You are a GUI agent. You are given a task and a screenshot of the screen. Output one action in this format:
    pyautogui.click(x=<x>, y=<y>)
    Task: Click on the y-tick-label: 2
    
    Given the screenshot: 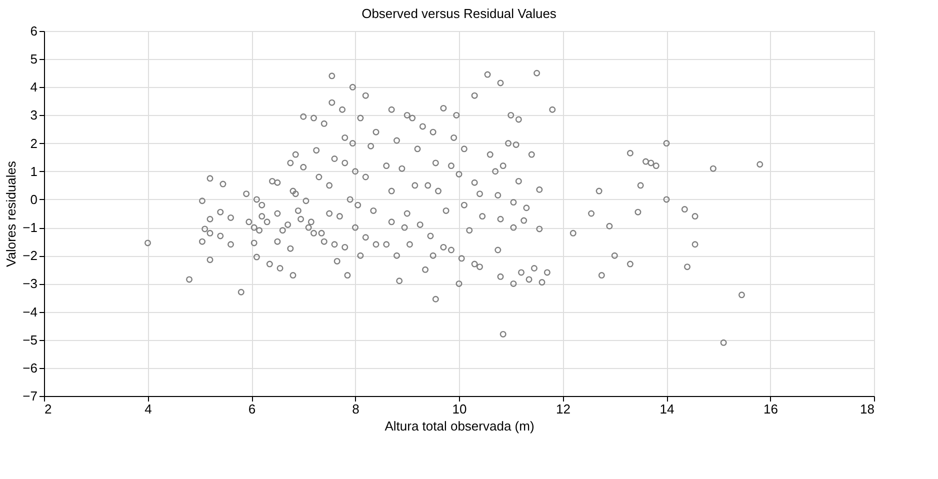 What is the action you would take?
    pyautogui.click(x=34, y=143)
    